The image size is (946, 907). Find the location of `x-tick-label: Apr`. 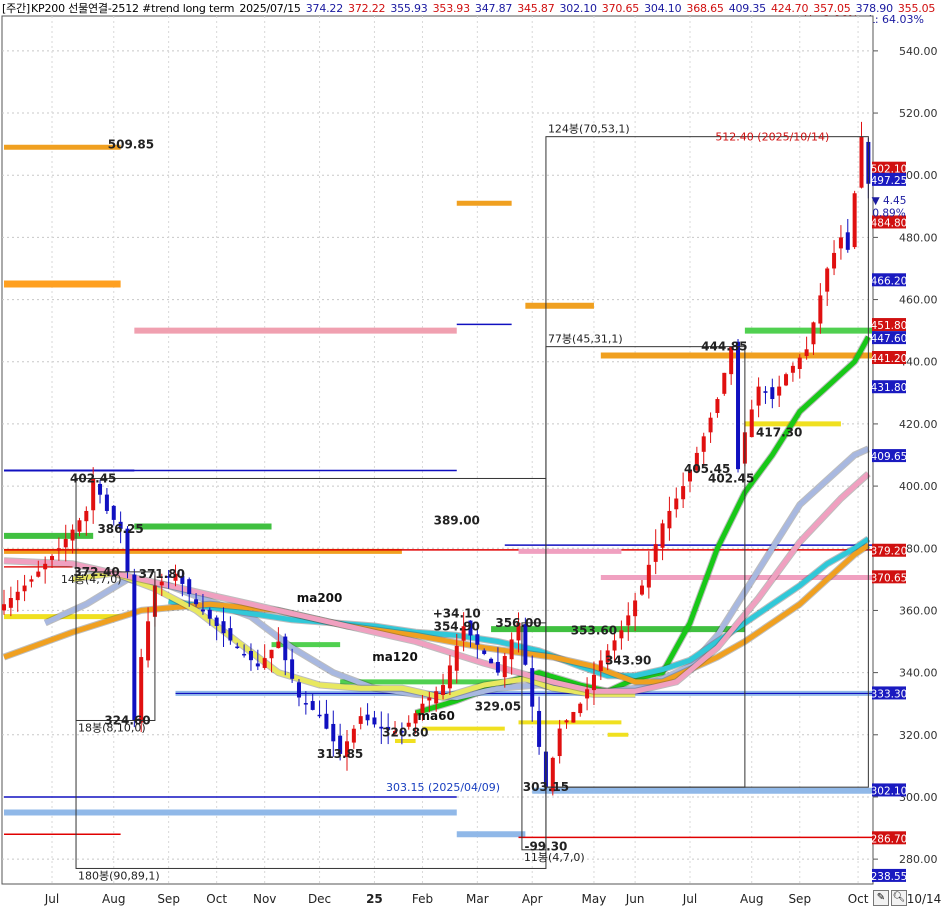

x-tick-label: Apr is located at coordinates (532, 899).